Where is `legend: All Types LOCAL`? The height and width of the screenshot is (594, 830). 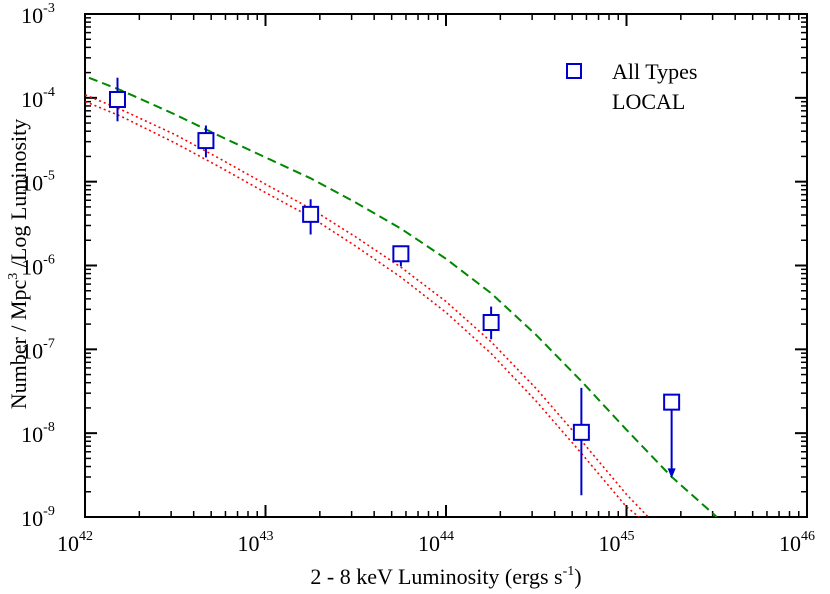
legend: All Types LOCAL is located at coordinates (631, 86).